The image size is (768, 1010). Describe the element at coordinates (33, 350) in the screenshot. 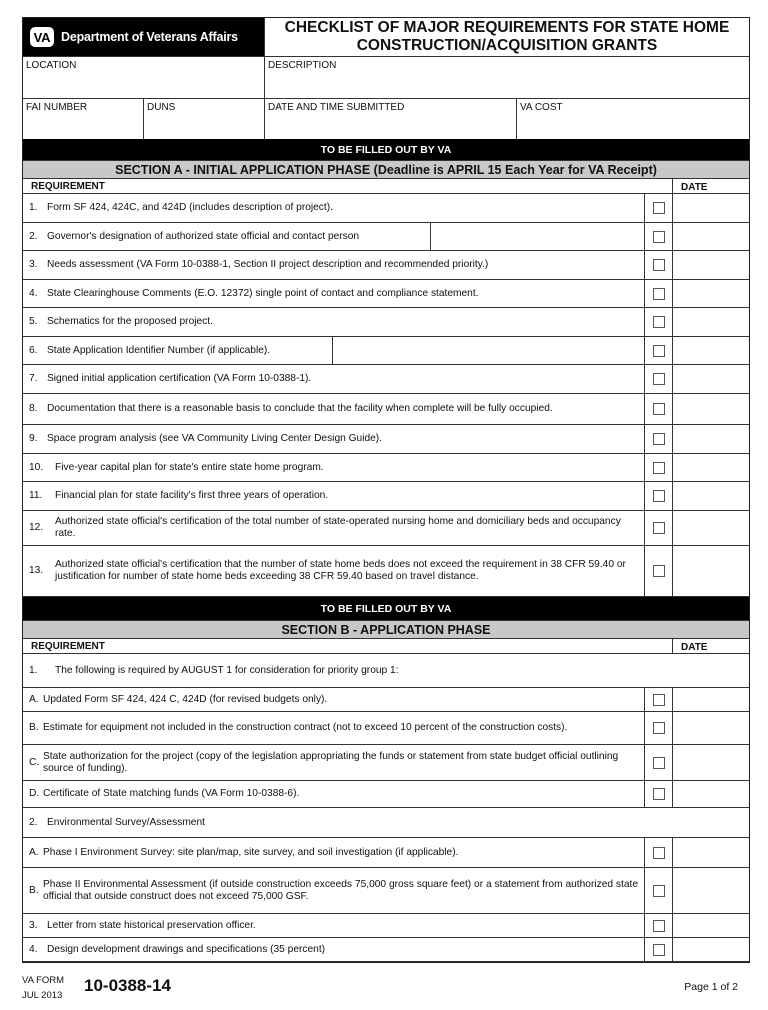

I see `requirement-number: 6.` at that location.